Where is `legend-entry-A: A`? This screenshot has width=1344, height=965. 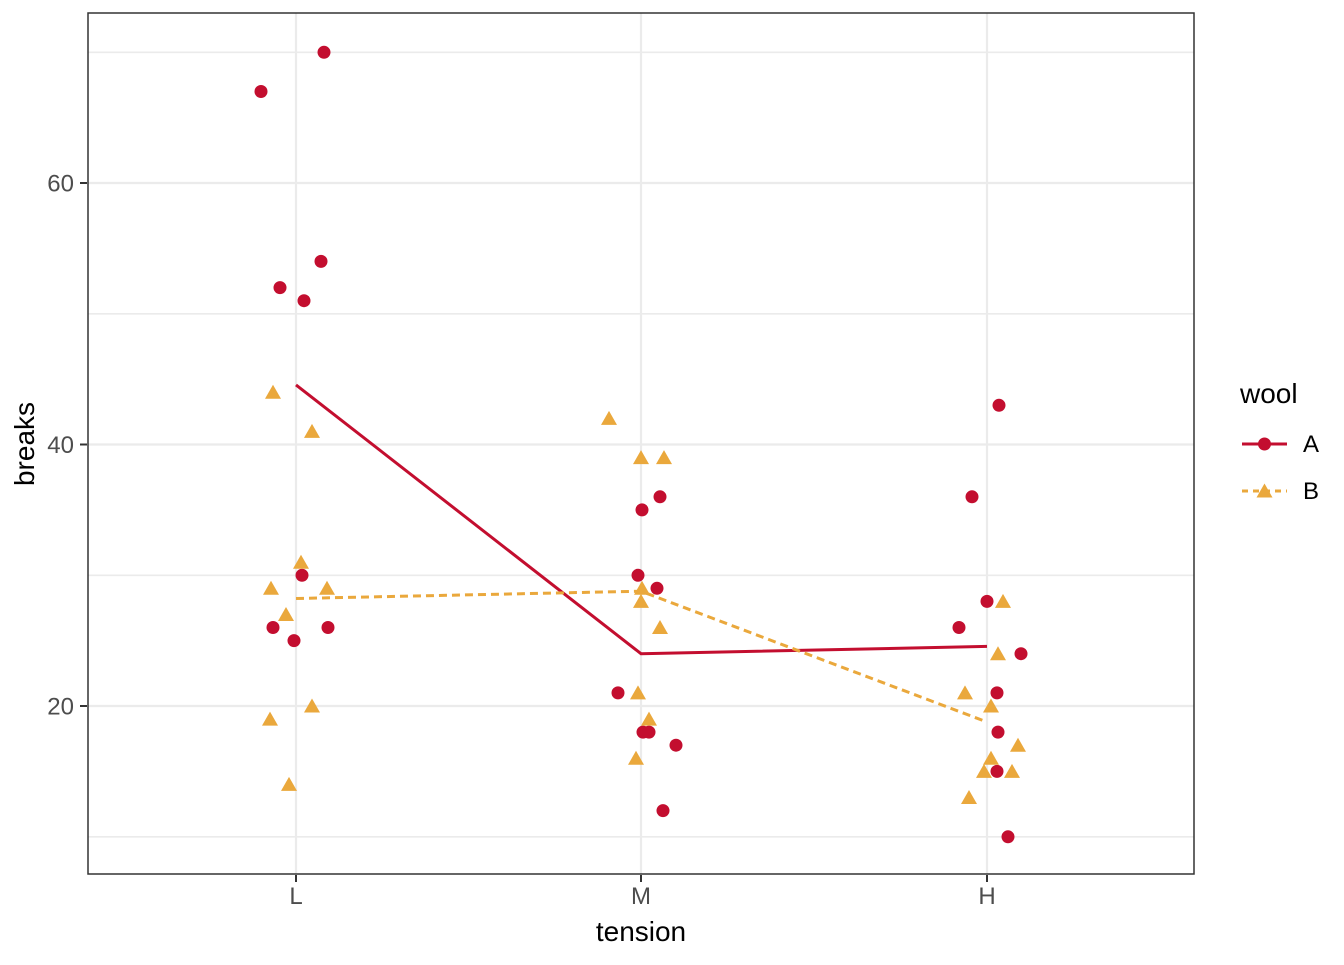 legend-entry-A: A is located at coordinates (1280, 444).